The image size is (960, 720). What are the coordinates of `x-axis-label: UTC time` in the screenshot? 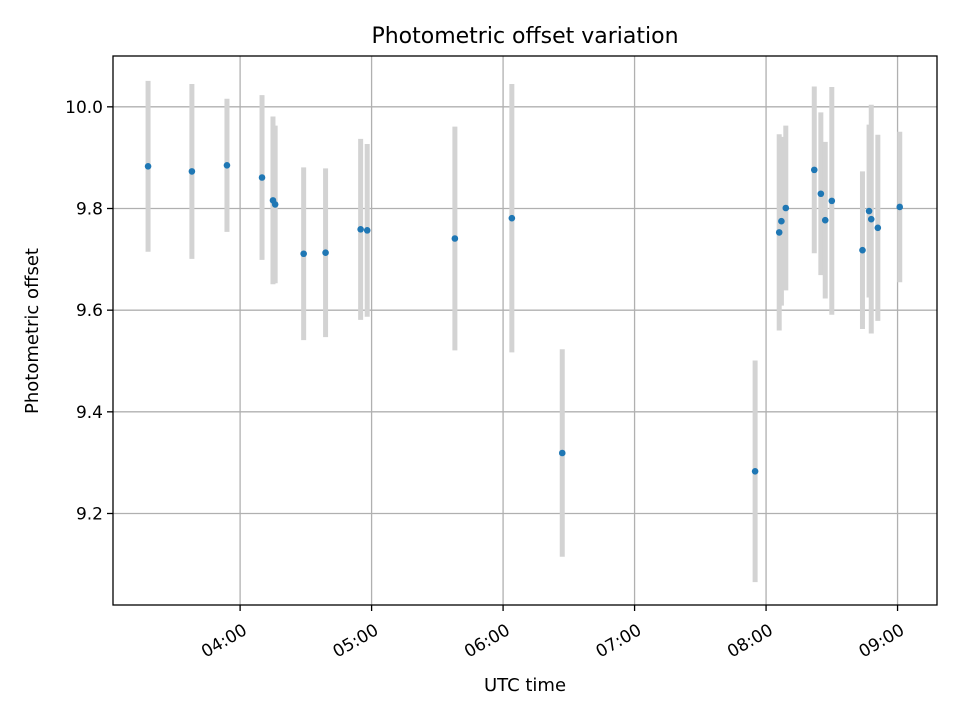 It's located at (525, 685).